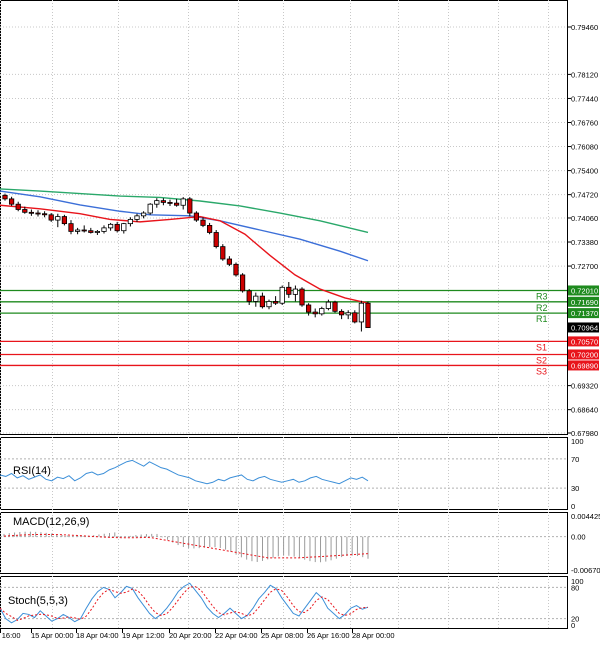  What do you see at coordinates (584, 242) in the screenshot?
I see `price-label: 0.73380` at bounding box center [584, 242].